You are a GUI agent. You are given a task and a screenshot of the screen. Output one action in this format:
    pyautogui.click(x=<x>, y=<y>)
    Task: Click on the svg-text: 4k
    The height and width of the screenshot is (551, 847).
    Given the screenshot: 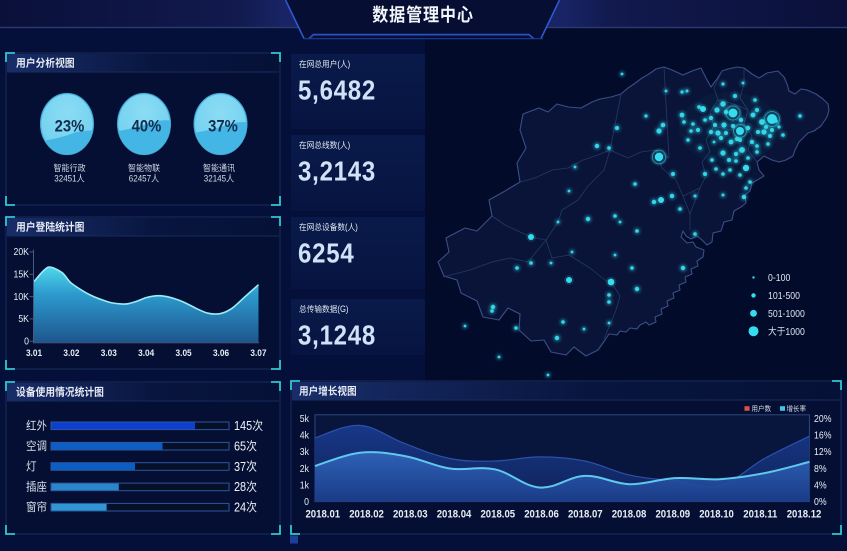 What is the action you would take?
    pyautogui.click(x=304, y=435)
    